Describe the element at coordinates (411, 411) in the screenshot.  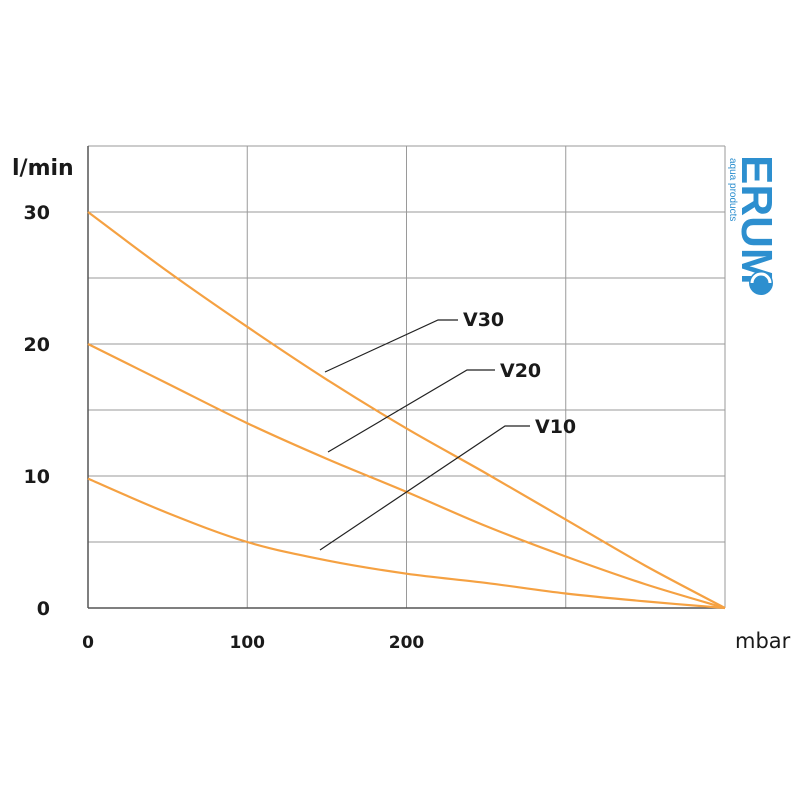
I see `leader-line-v20` at that location.